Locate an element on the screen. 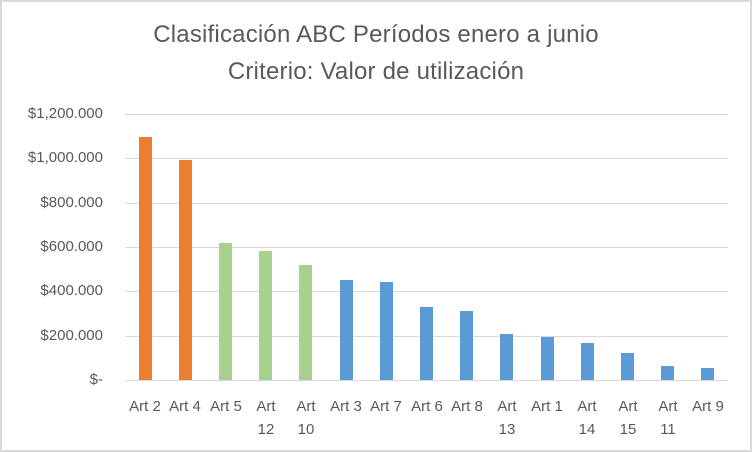 This screenshot has width=752, height=452. x-axis-tick-label: Art 6 is located at coordinates (427, 406).